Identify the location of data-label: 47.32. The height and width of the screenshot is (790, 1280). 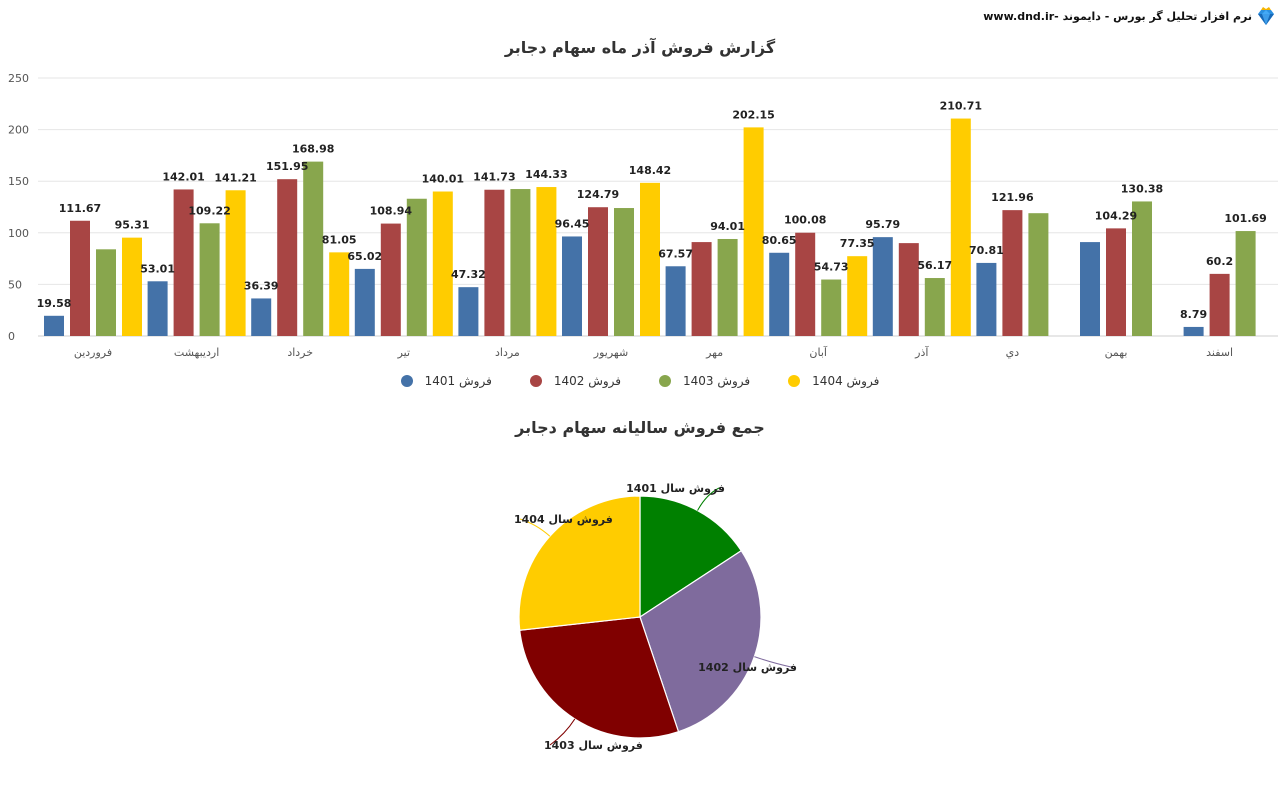
(468, 274).